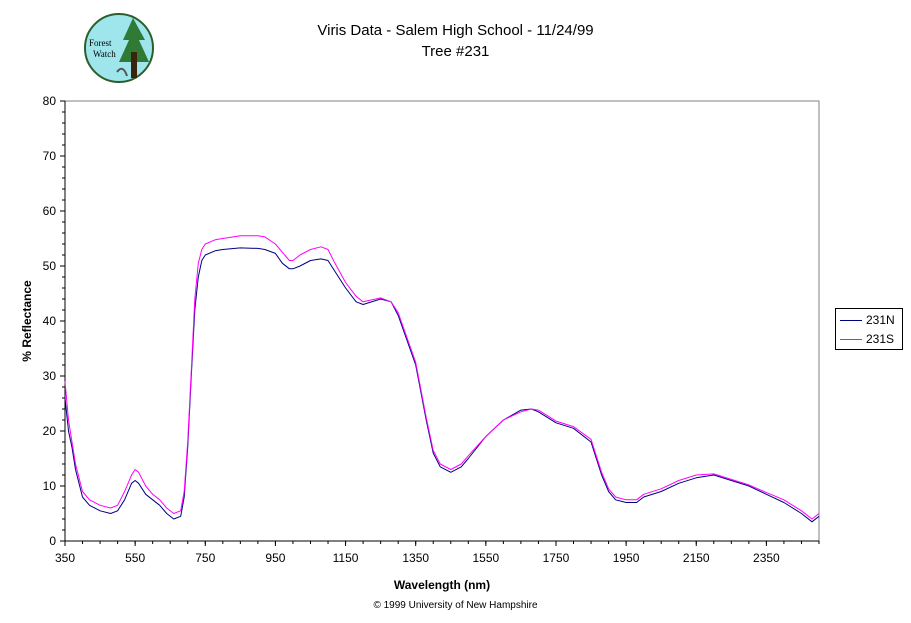 Image resolution: width=911 pixels, height=623 pixels. What do you see at coordinates (766, 558) in the screenshot?
I see `x-tick-label: 2350` at bounding box center [766, 558].